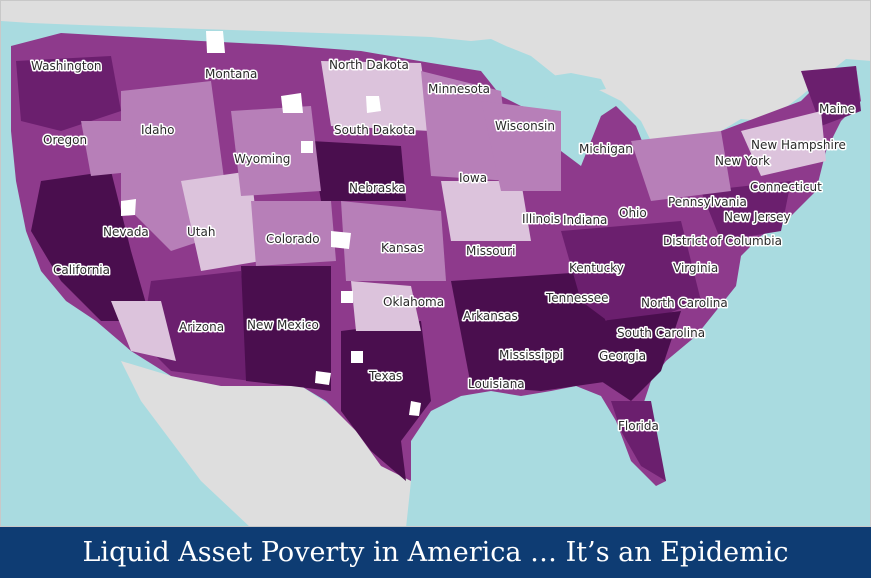 The image size is (871, 578). I want to click on mexico-land, so click(266, 443).